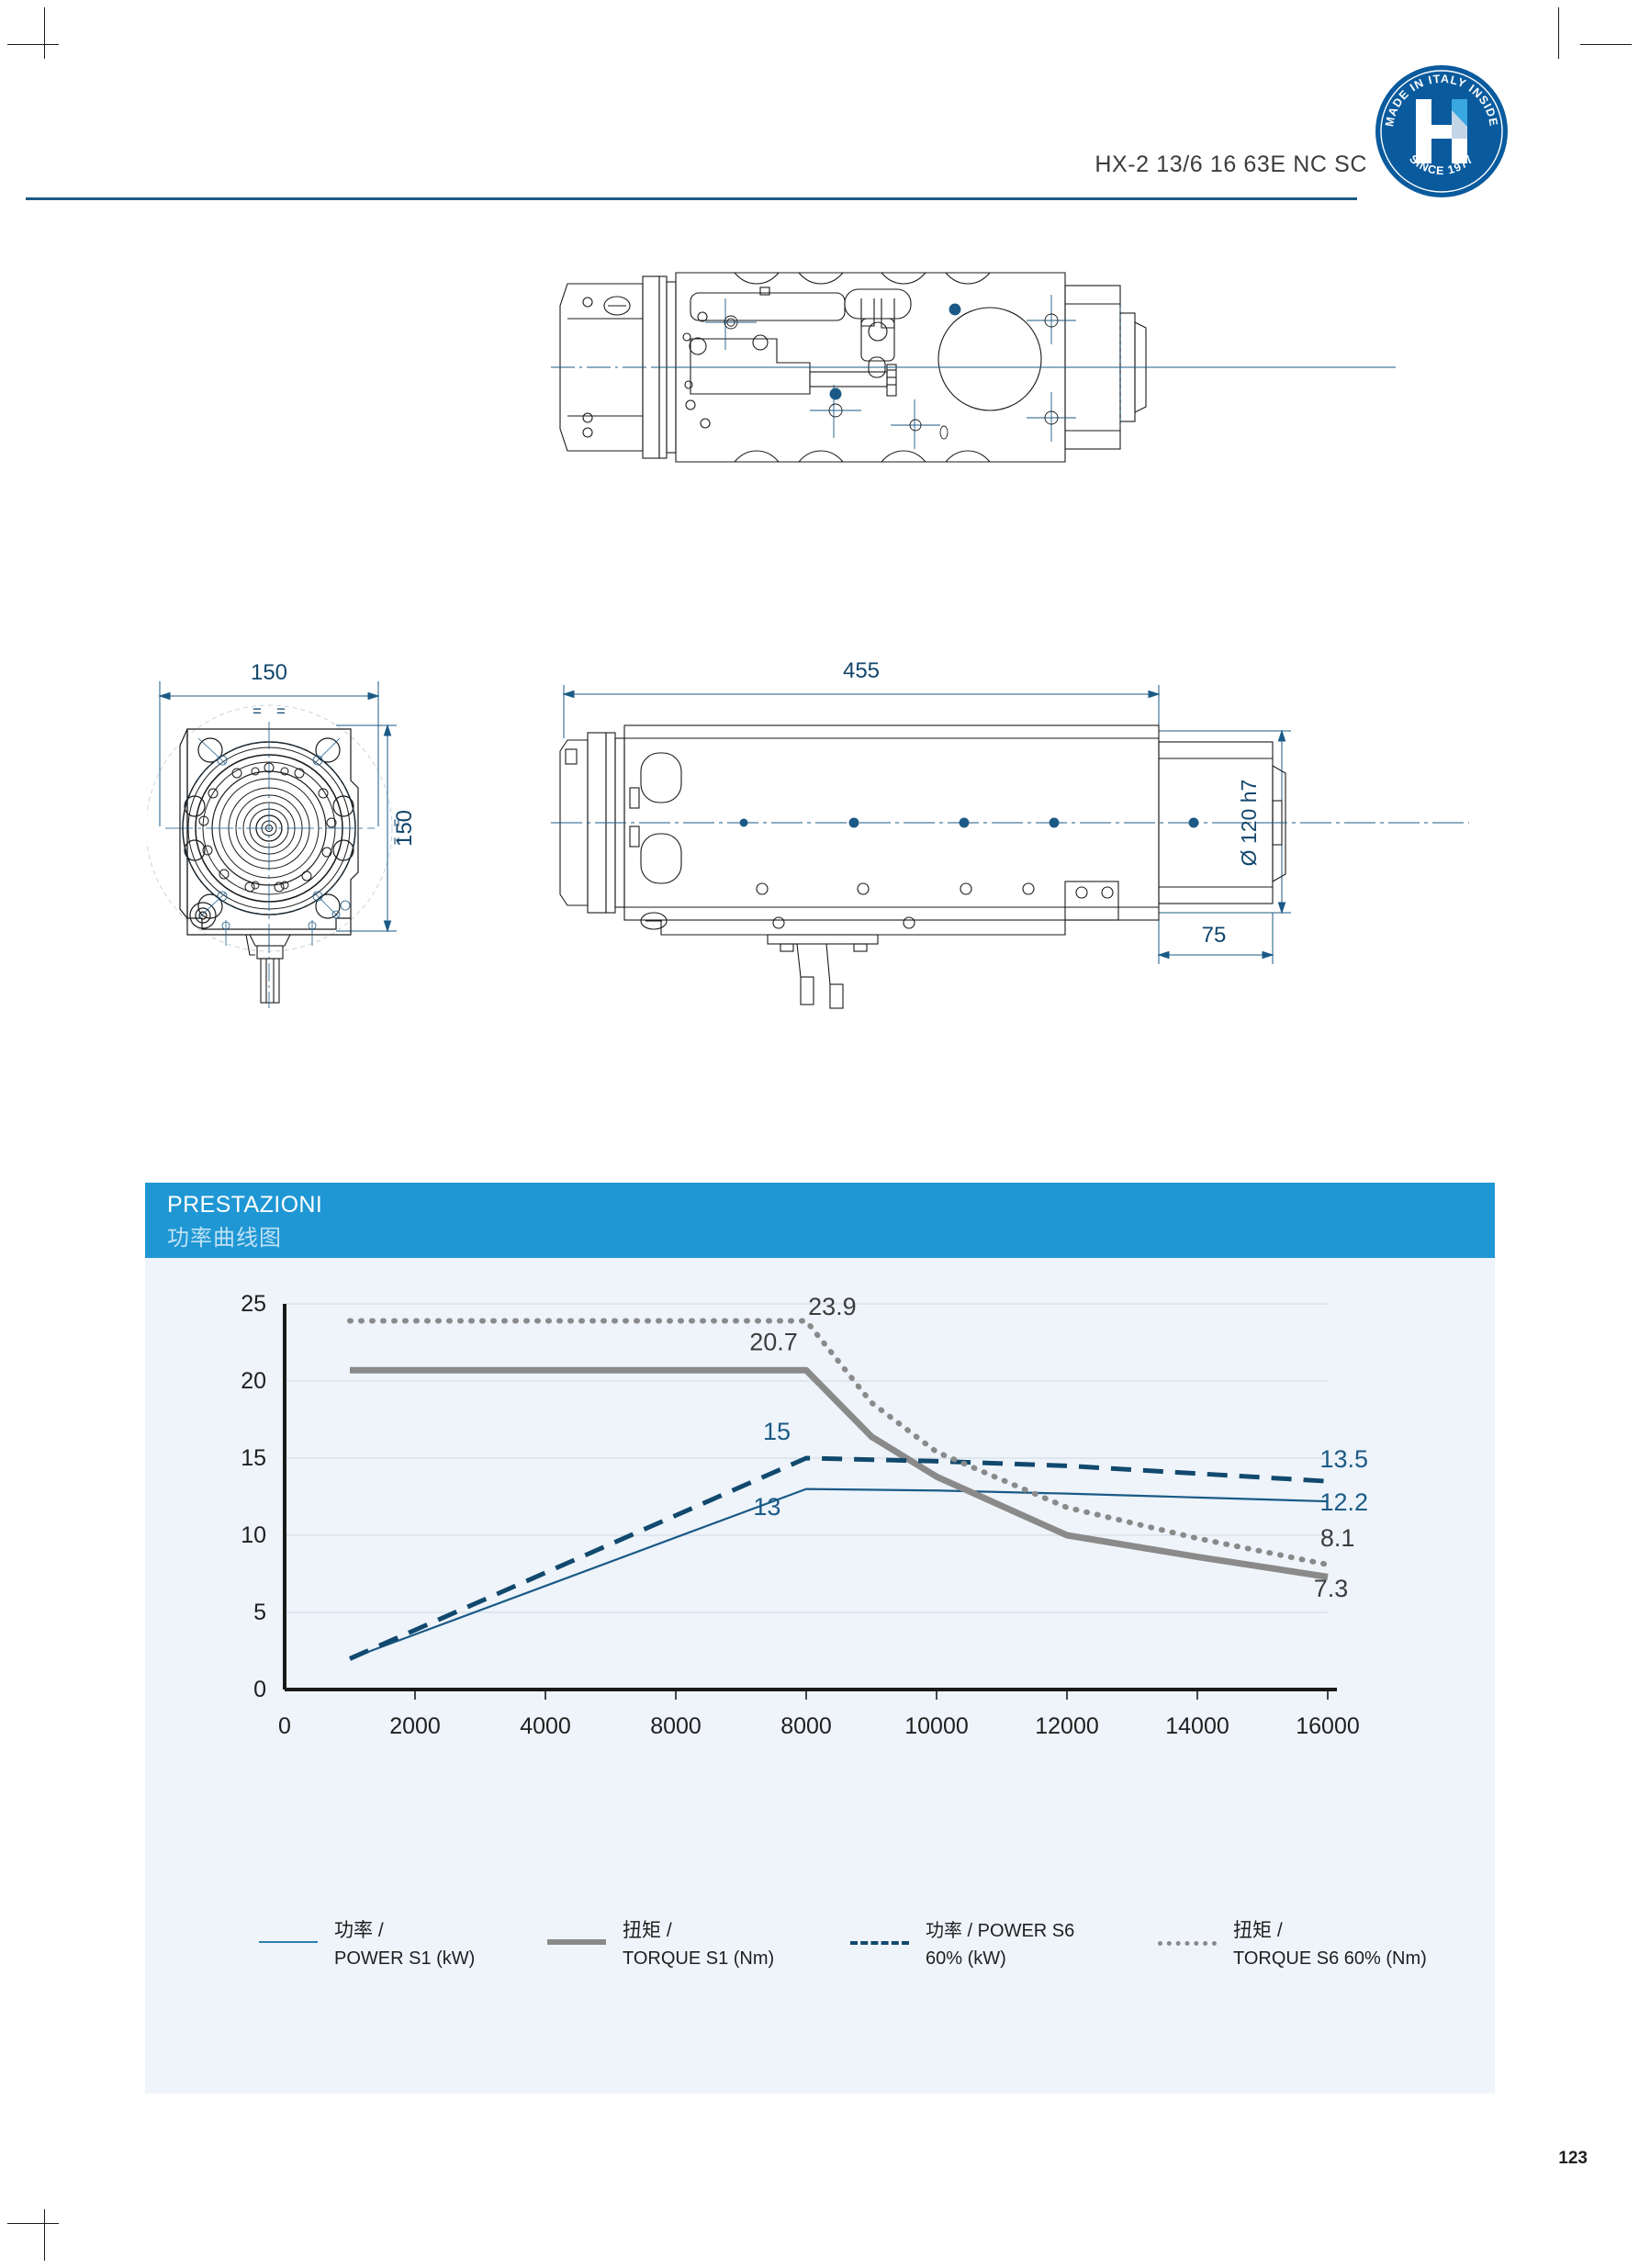  What do you see at coordinates (359, 1930) in the screenshot?
I see `legend-label-cn-0: 功率 /` at bounding box center [359, 1930].